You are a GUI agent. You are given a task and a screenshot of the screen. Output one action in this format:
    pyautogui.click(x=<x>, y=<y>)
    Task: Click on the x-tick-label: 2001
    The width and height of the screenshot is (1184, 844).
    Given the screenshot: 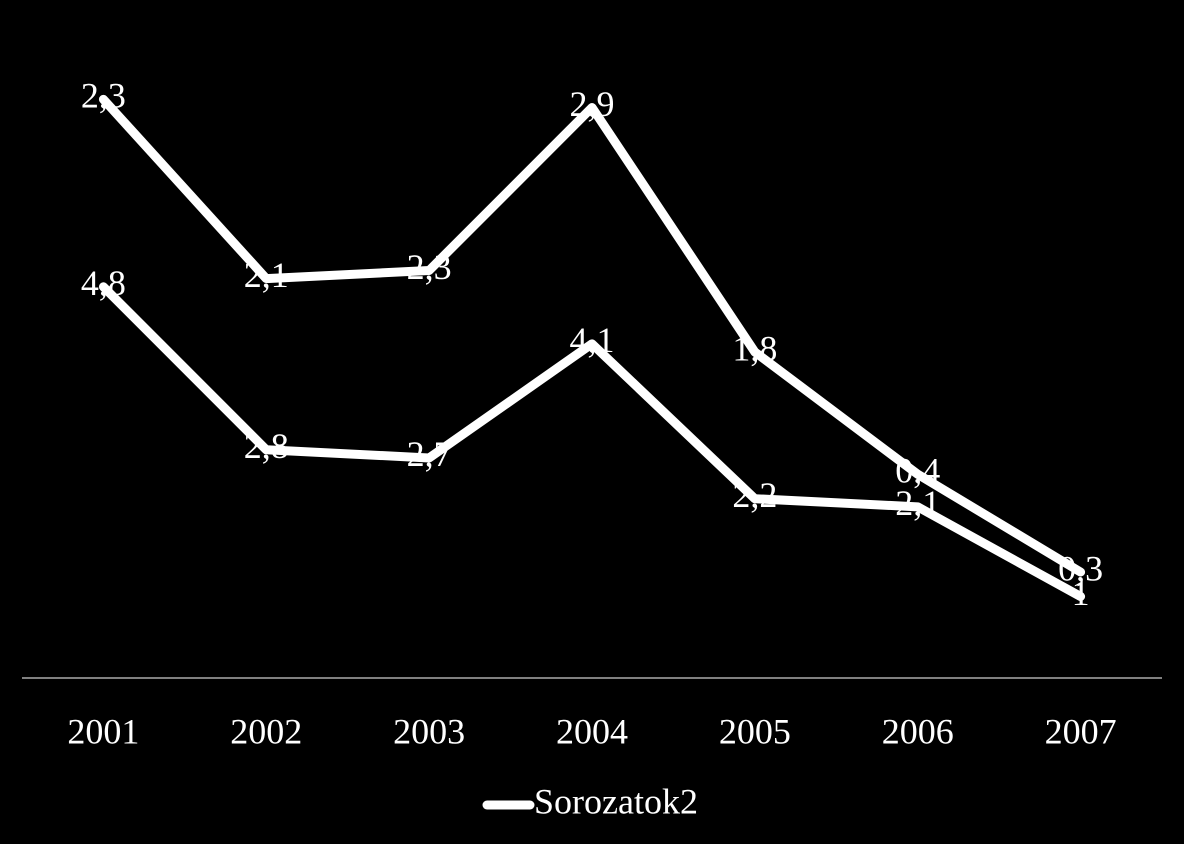 What is the action you would take?
    pyautogui.click(x=103, y=731)
    